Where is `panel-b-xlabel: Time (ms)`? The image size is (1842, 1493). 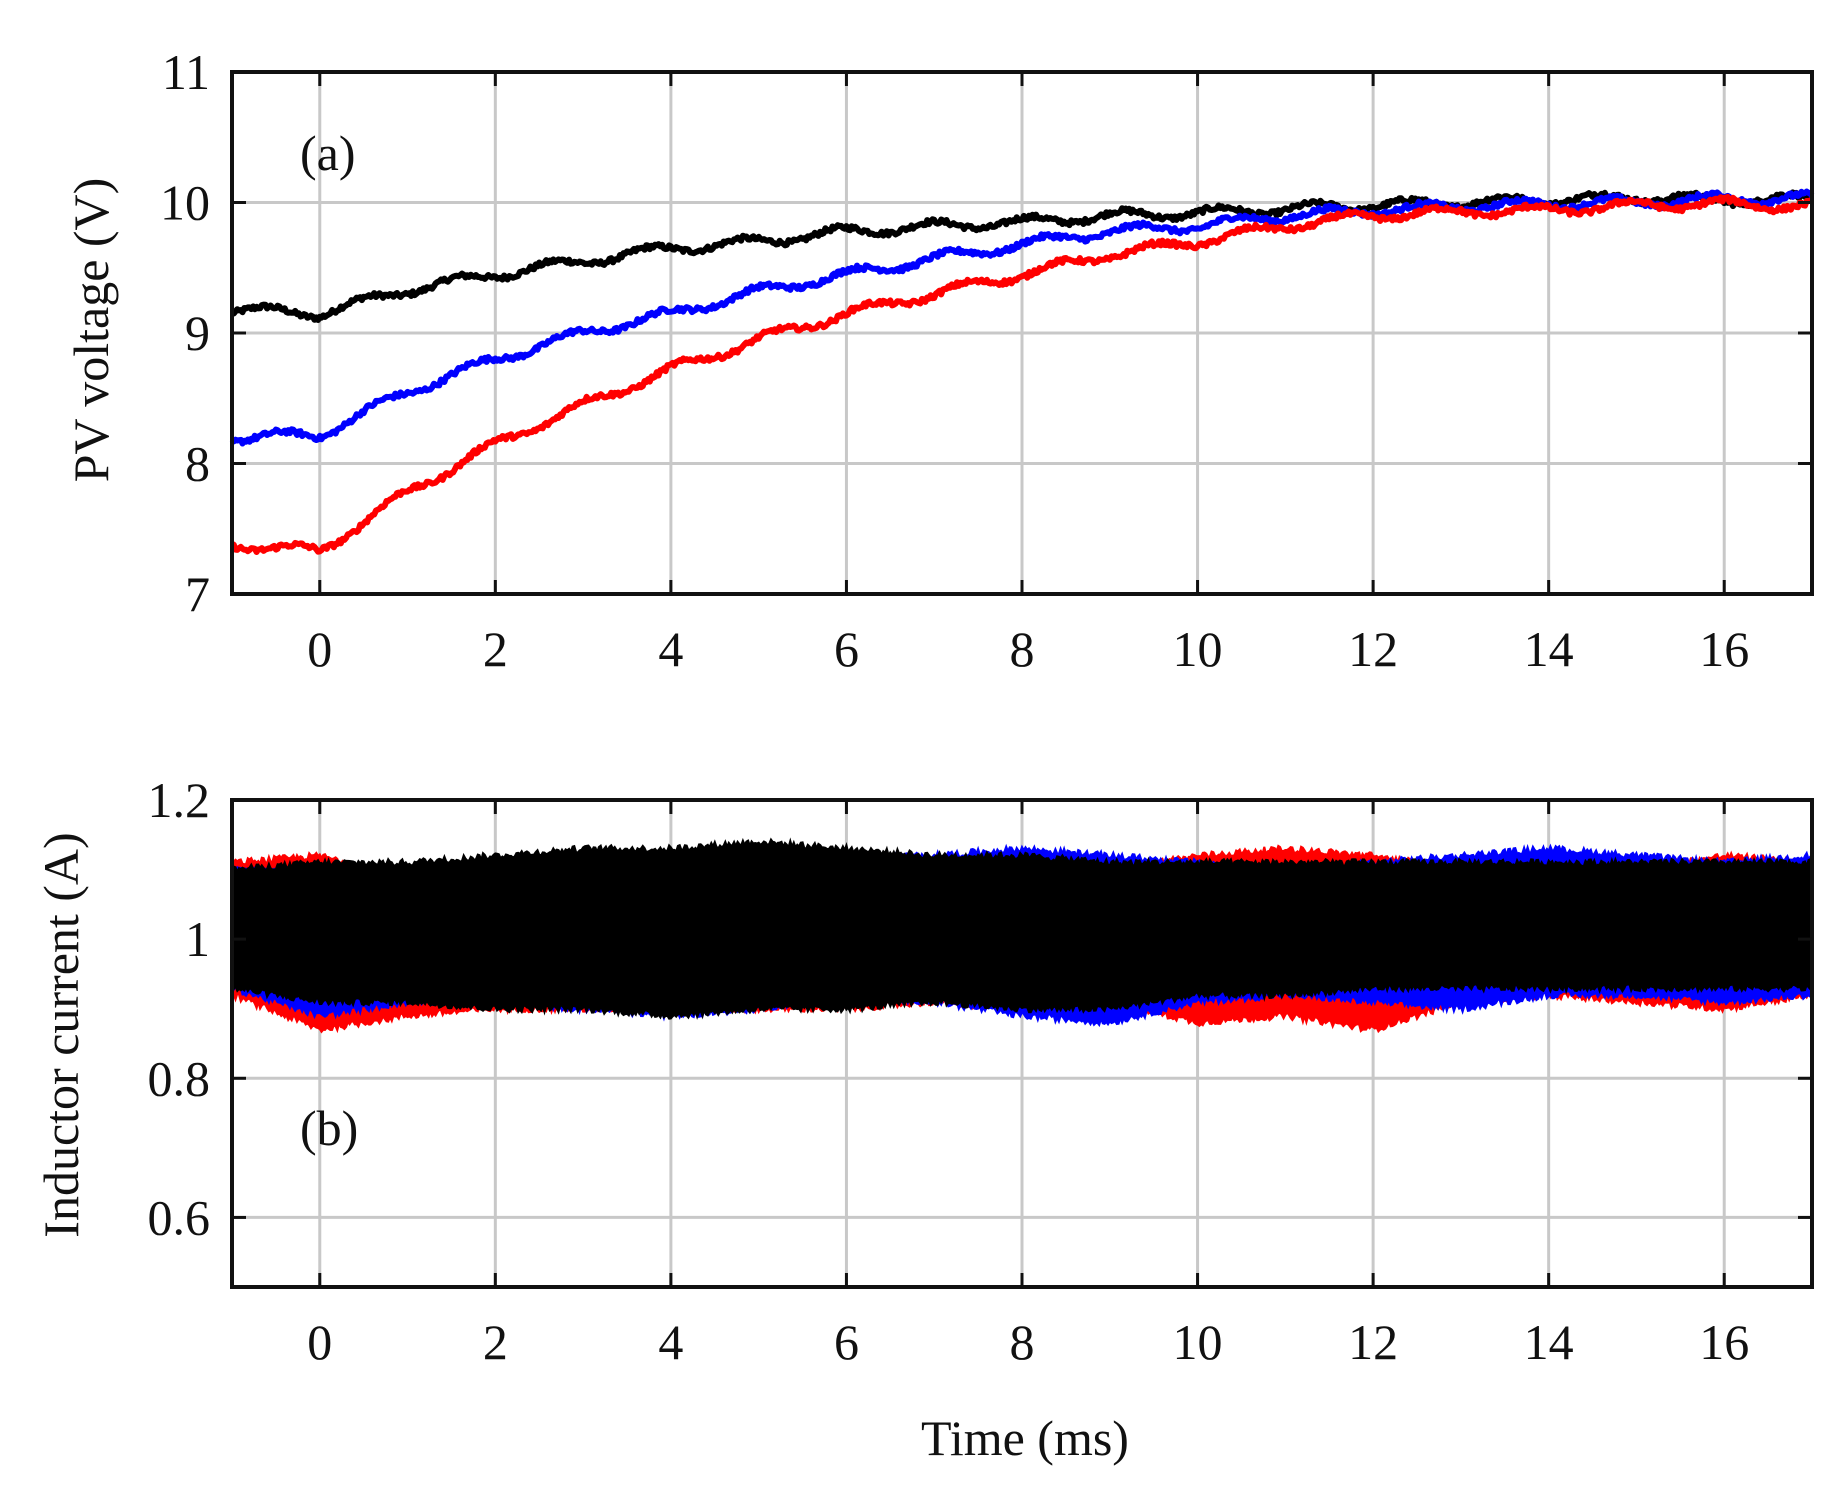
panel-b-xlabel: Time (ms) is located at coordinates (1025, 1438).